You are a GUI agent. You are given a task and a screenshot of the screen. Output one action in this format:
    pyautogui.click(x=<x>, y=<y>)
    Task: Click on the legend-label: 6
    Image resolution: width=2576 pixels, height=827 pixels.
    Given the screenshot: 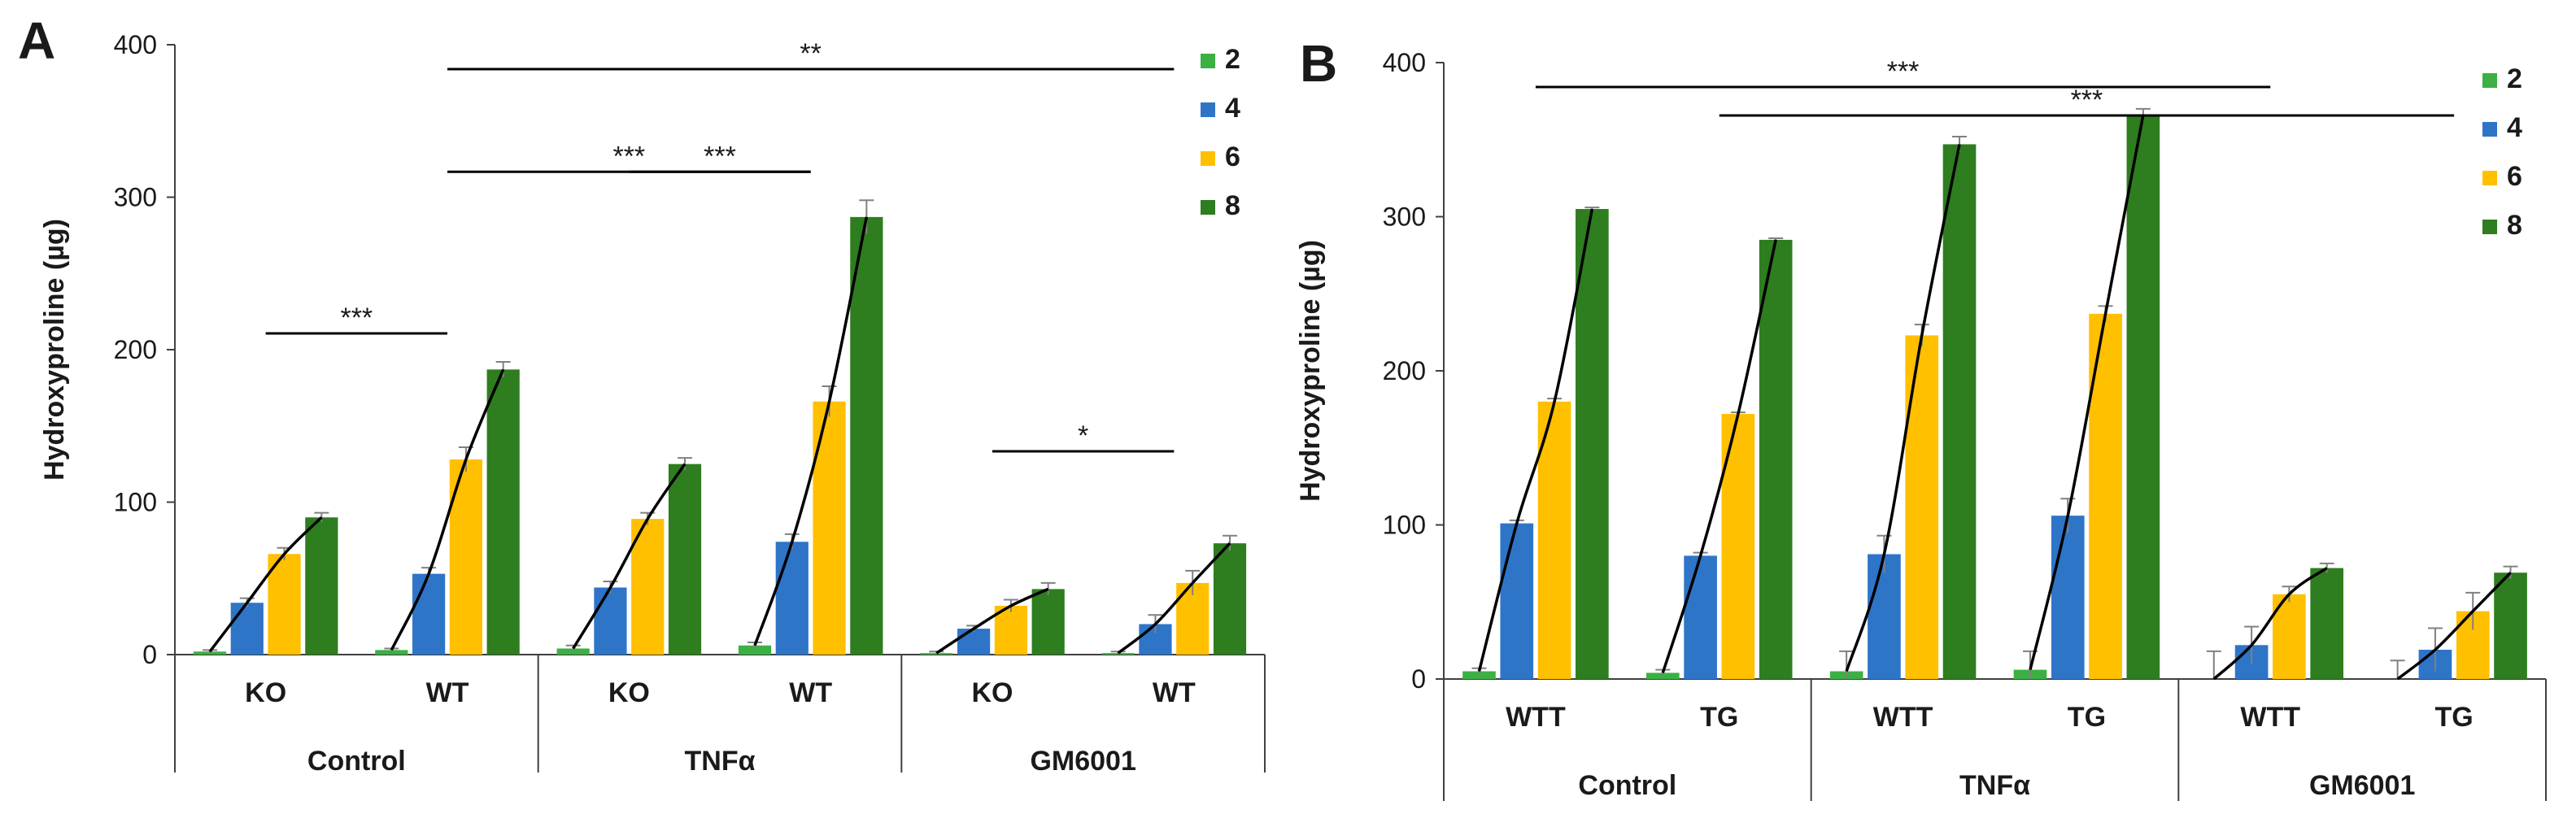 What is the action you would take?
    pyautogui.click(x=1232, y=156)
    